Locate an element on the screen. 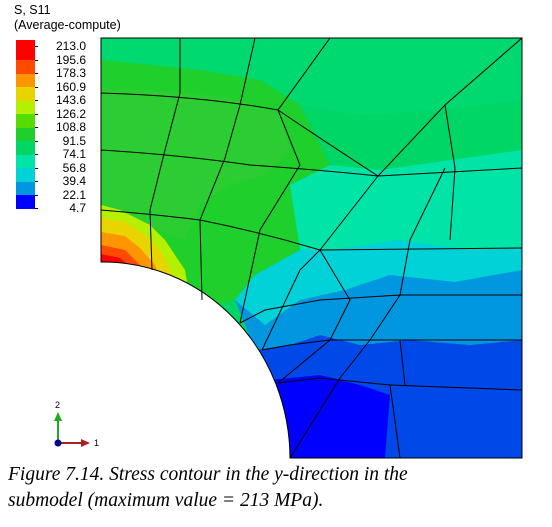 This screenshot has width=552, height=527. mesh-line-d is located at coordinates (450, 172).